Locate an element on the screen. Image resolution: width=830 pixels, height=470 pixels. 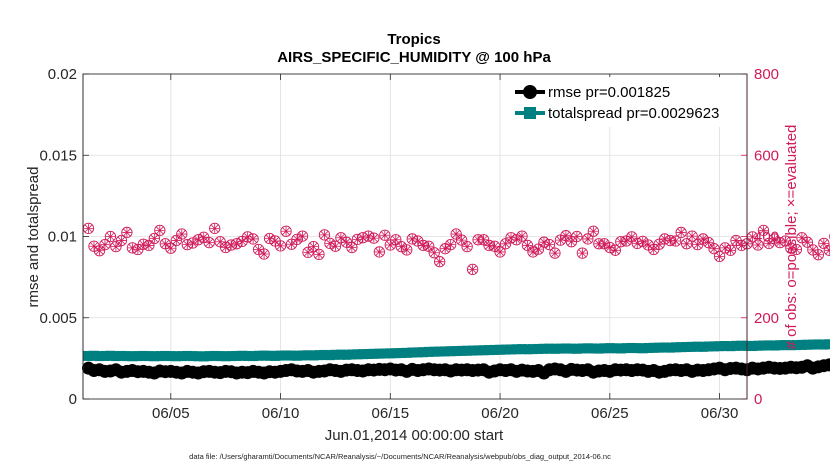
x-tick-label: 06/15 is located at coordinates (391, 413).